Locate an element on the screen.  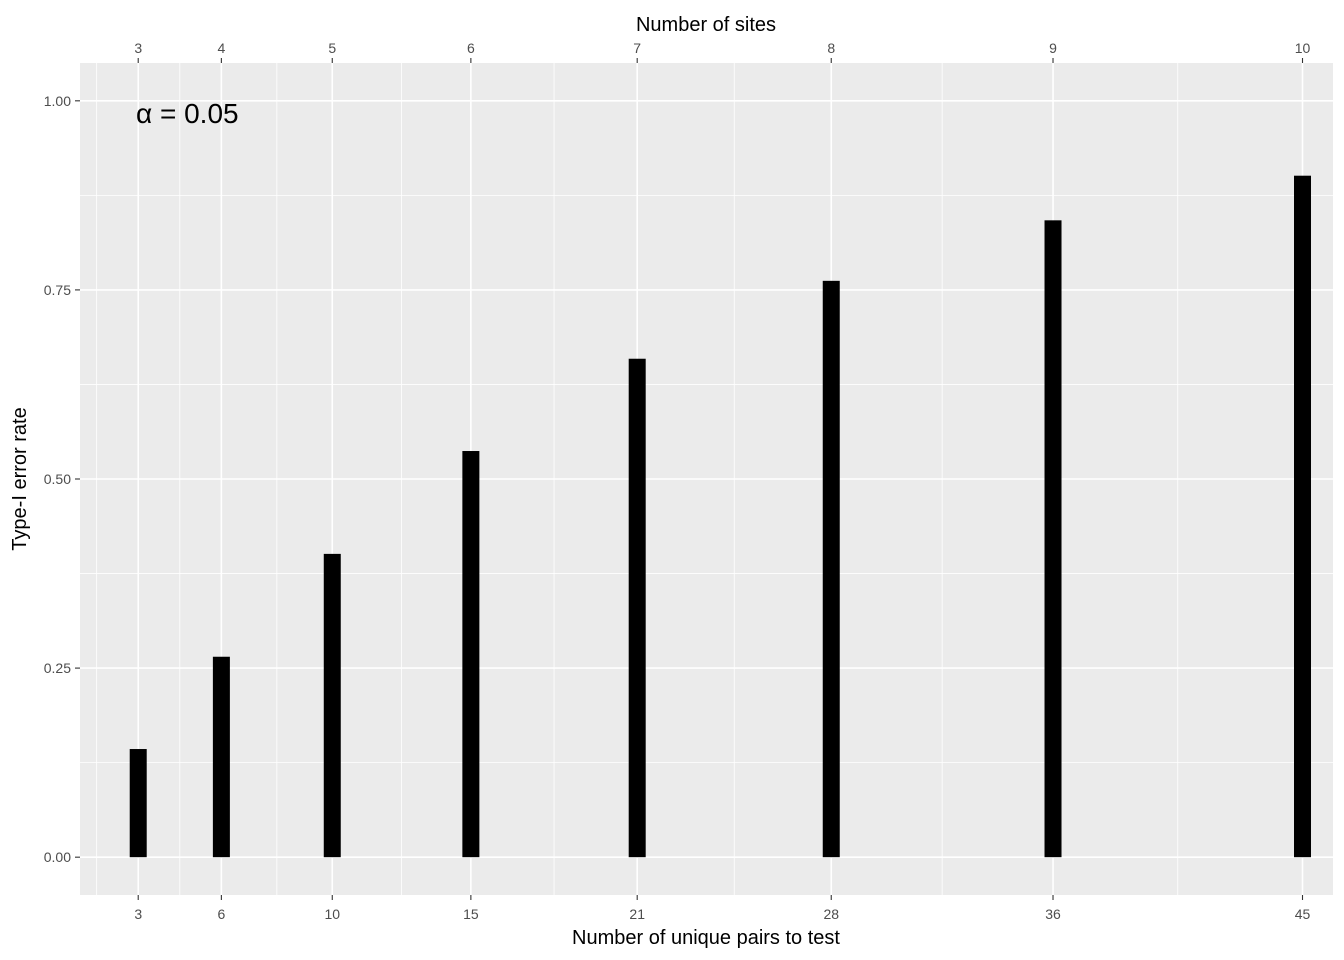
y-tick-labels: 0.00 0.25 0.50 0.75 1.00 is located at coordinates (57, 479).